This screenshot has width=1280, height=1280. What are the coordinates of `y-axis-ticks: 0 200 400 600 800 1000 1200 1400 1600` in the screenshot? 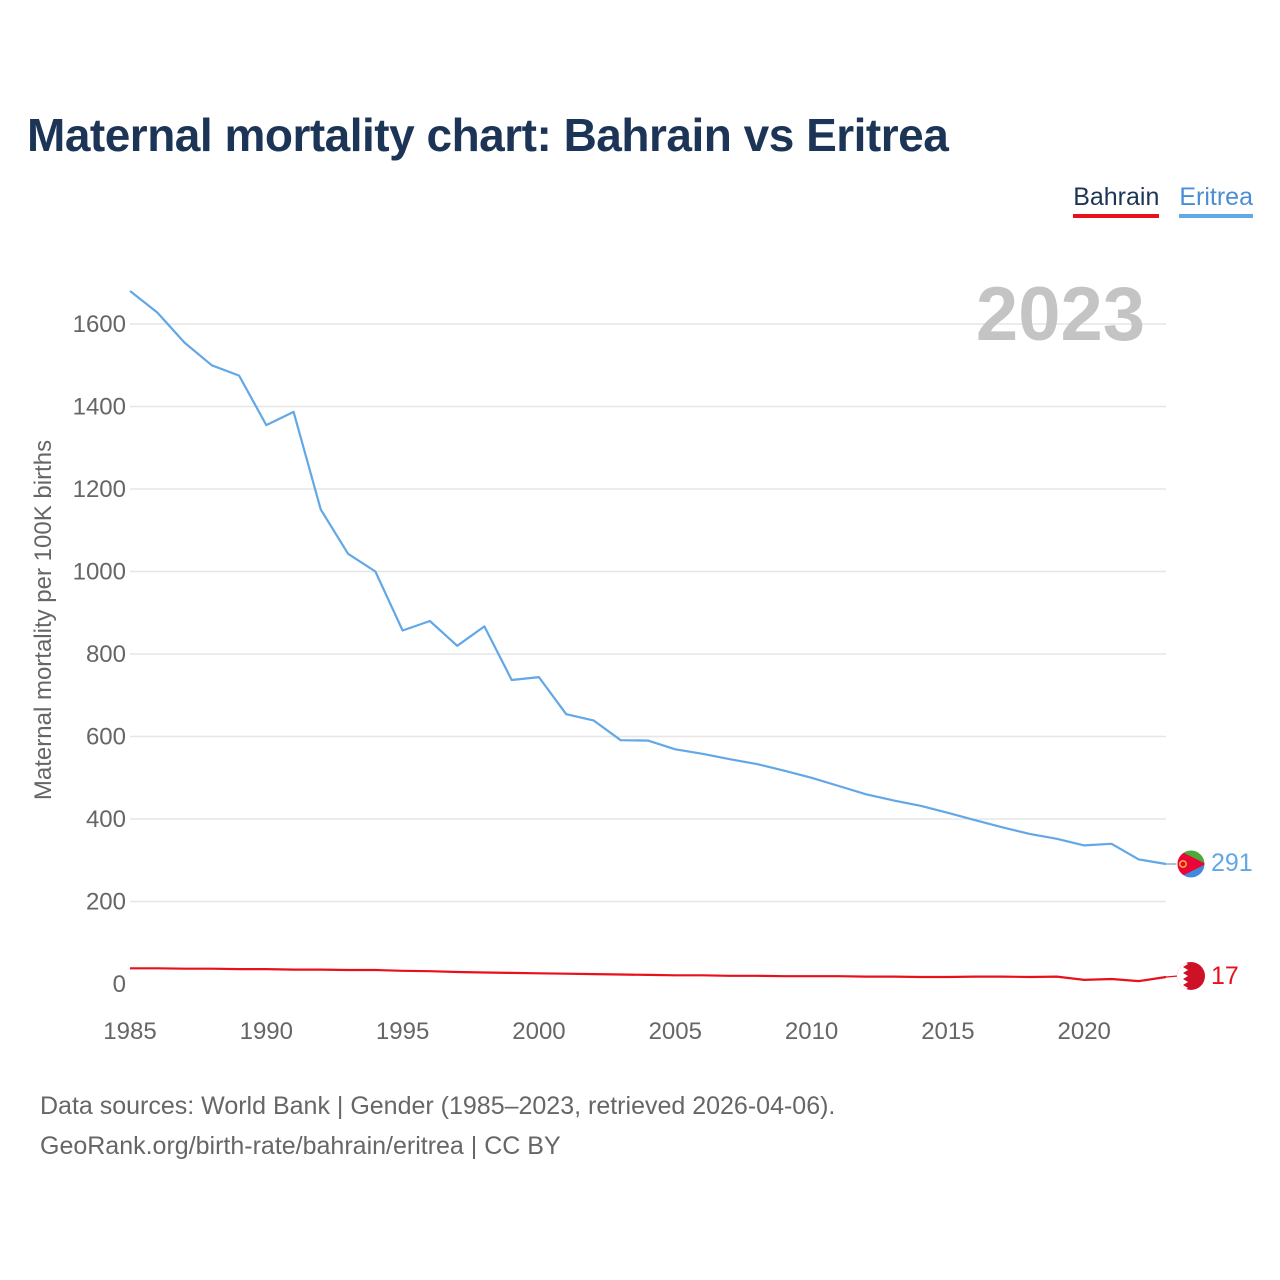 It's located at (99, 654).